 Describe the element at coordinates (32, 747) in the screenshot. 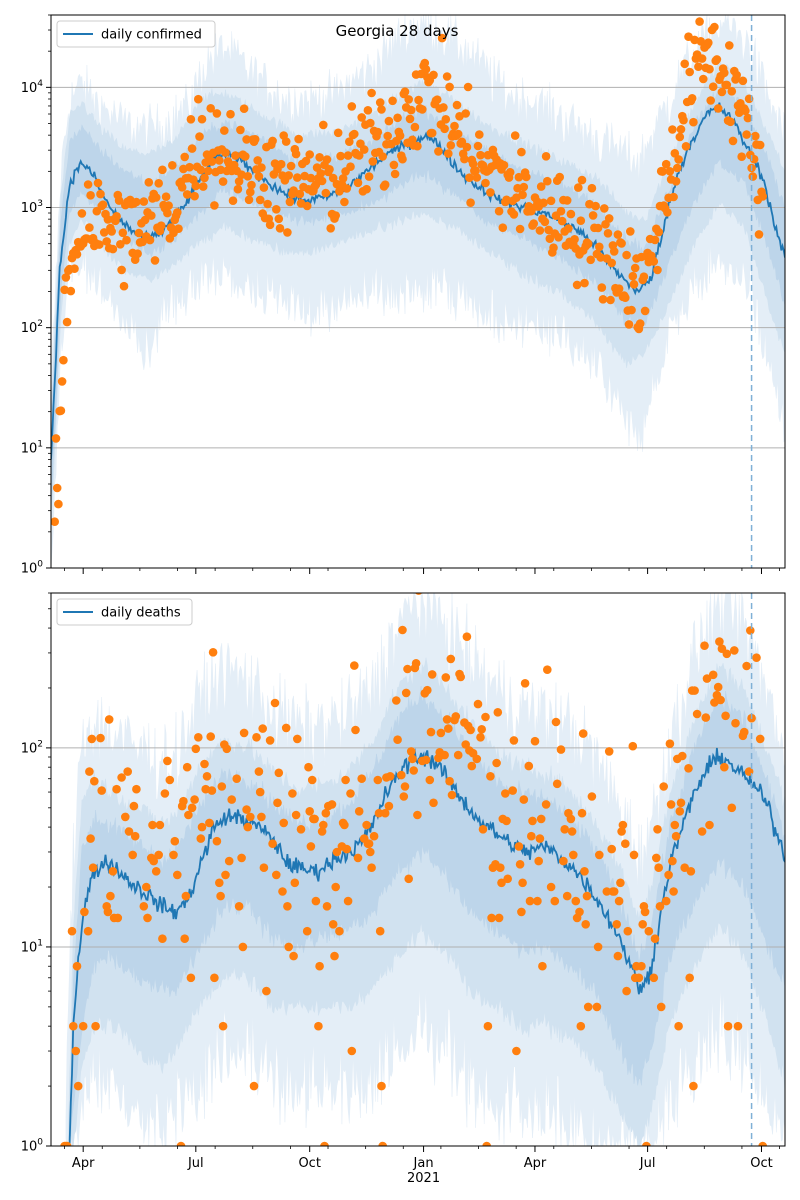

I see `deaths-ytick-label: 102` at that location.